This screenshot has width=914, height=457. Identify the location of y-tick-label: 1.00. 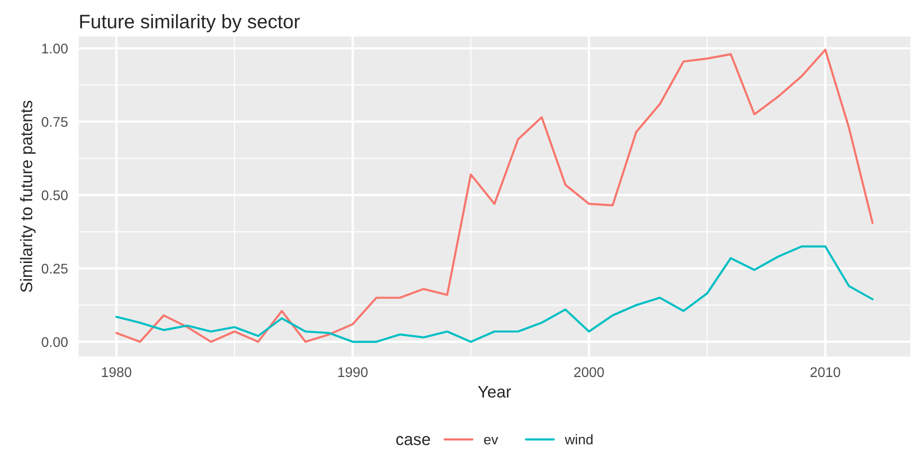
(55, 49).